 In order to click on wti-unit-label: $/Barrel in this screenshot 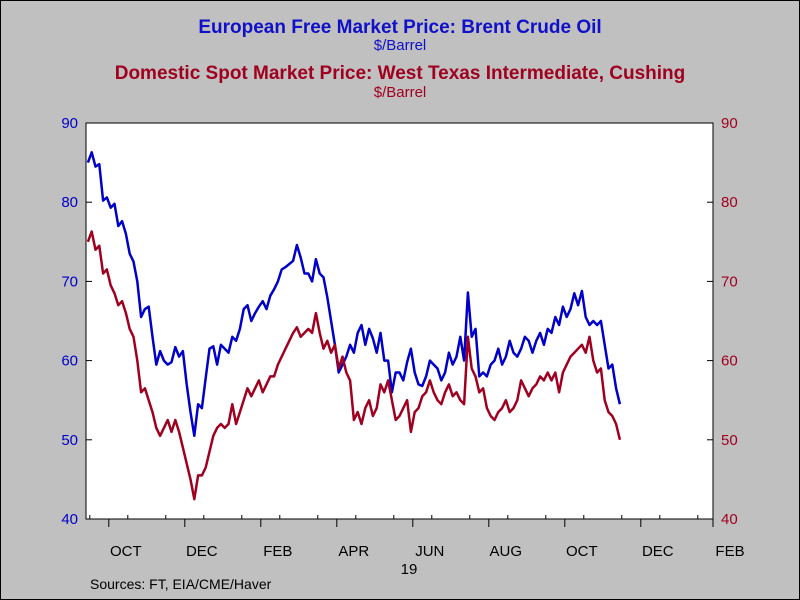, I will do `click(400, 92)`.